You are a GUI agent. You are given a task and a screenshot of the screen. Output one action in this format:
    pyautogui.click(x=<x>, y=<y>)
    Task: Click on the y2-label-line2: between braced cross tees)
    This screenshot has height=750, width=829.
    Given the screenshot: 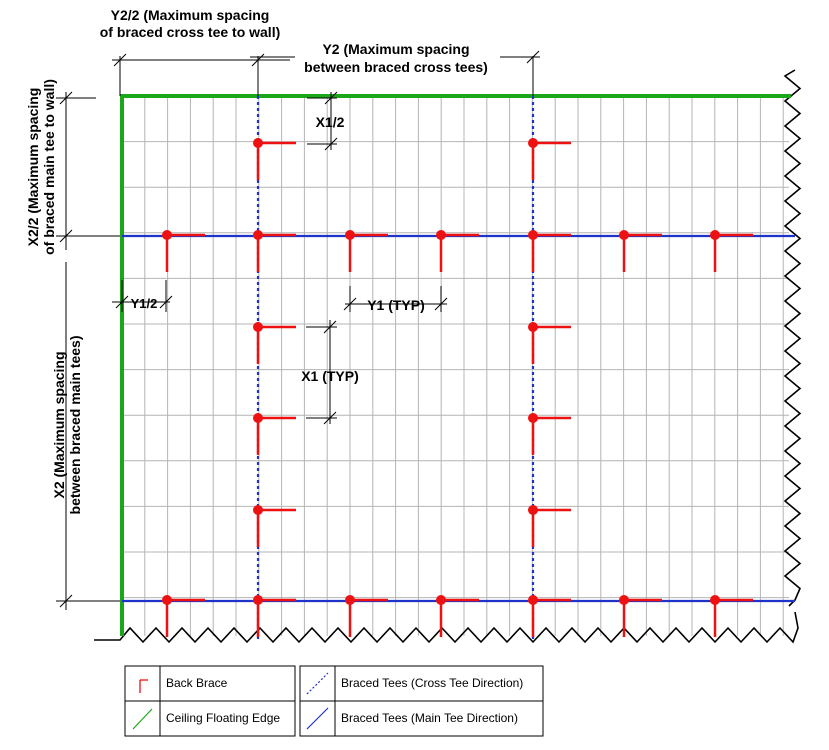 What is the action you would take?
    pyautogui.click(x=396, y=67)
    